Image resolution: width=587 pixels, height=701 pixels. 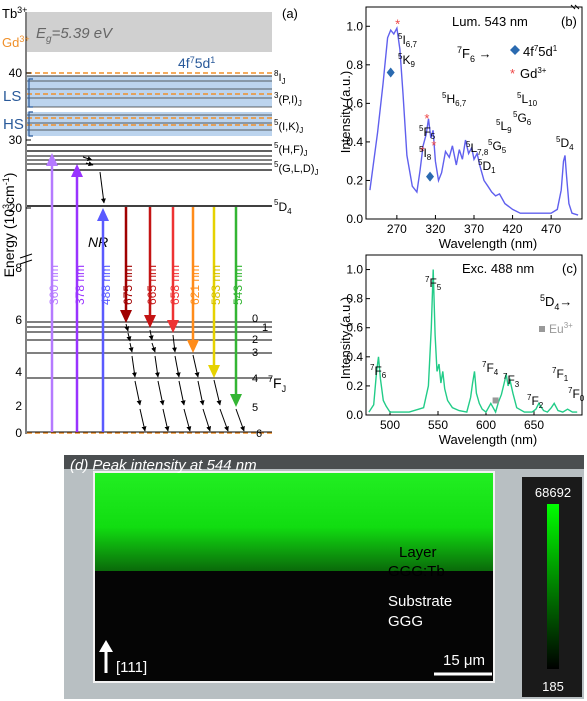 What do you see at coordinates (18, 268) in the screenshot?
I see `ytick-8: 8` at bounding box center [18, 268].